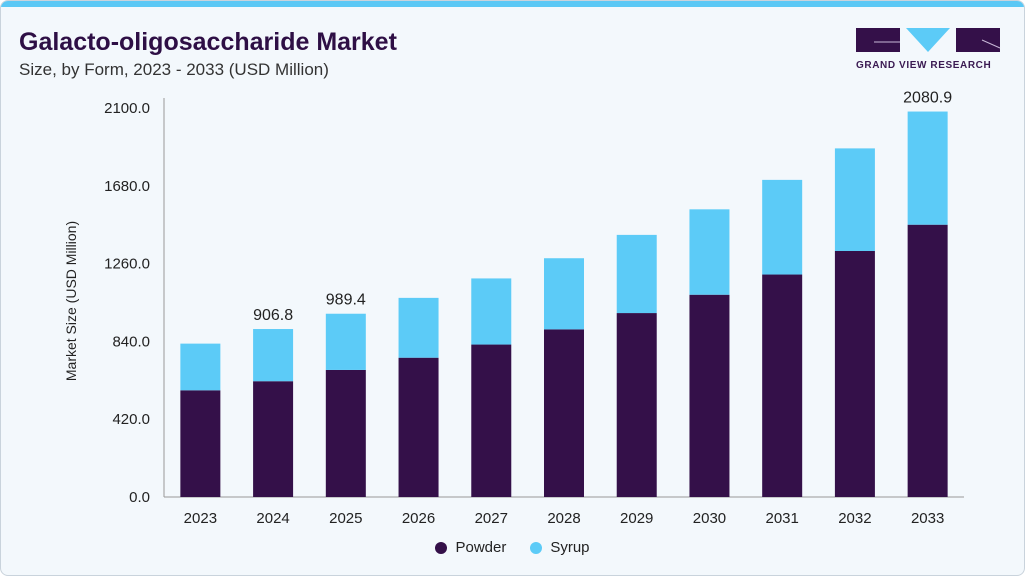 The image size is (1025, 576). Describe the element at coordinates (636, 518) in the screenshot. I see `x-tick-label: 2029` at that location.